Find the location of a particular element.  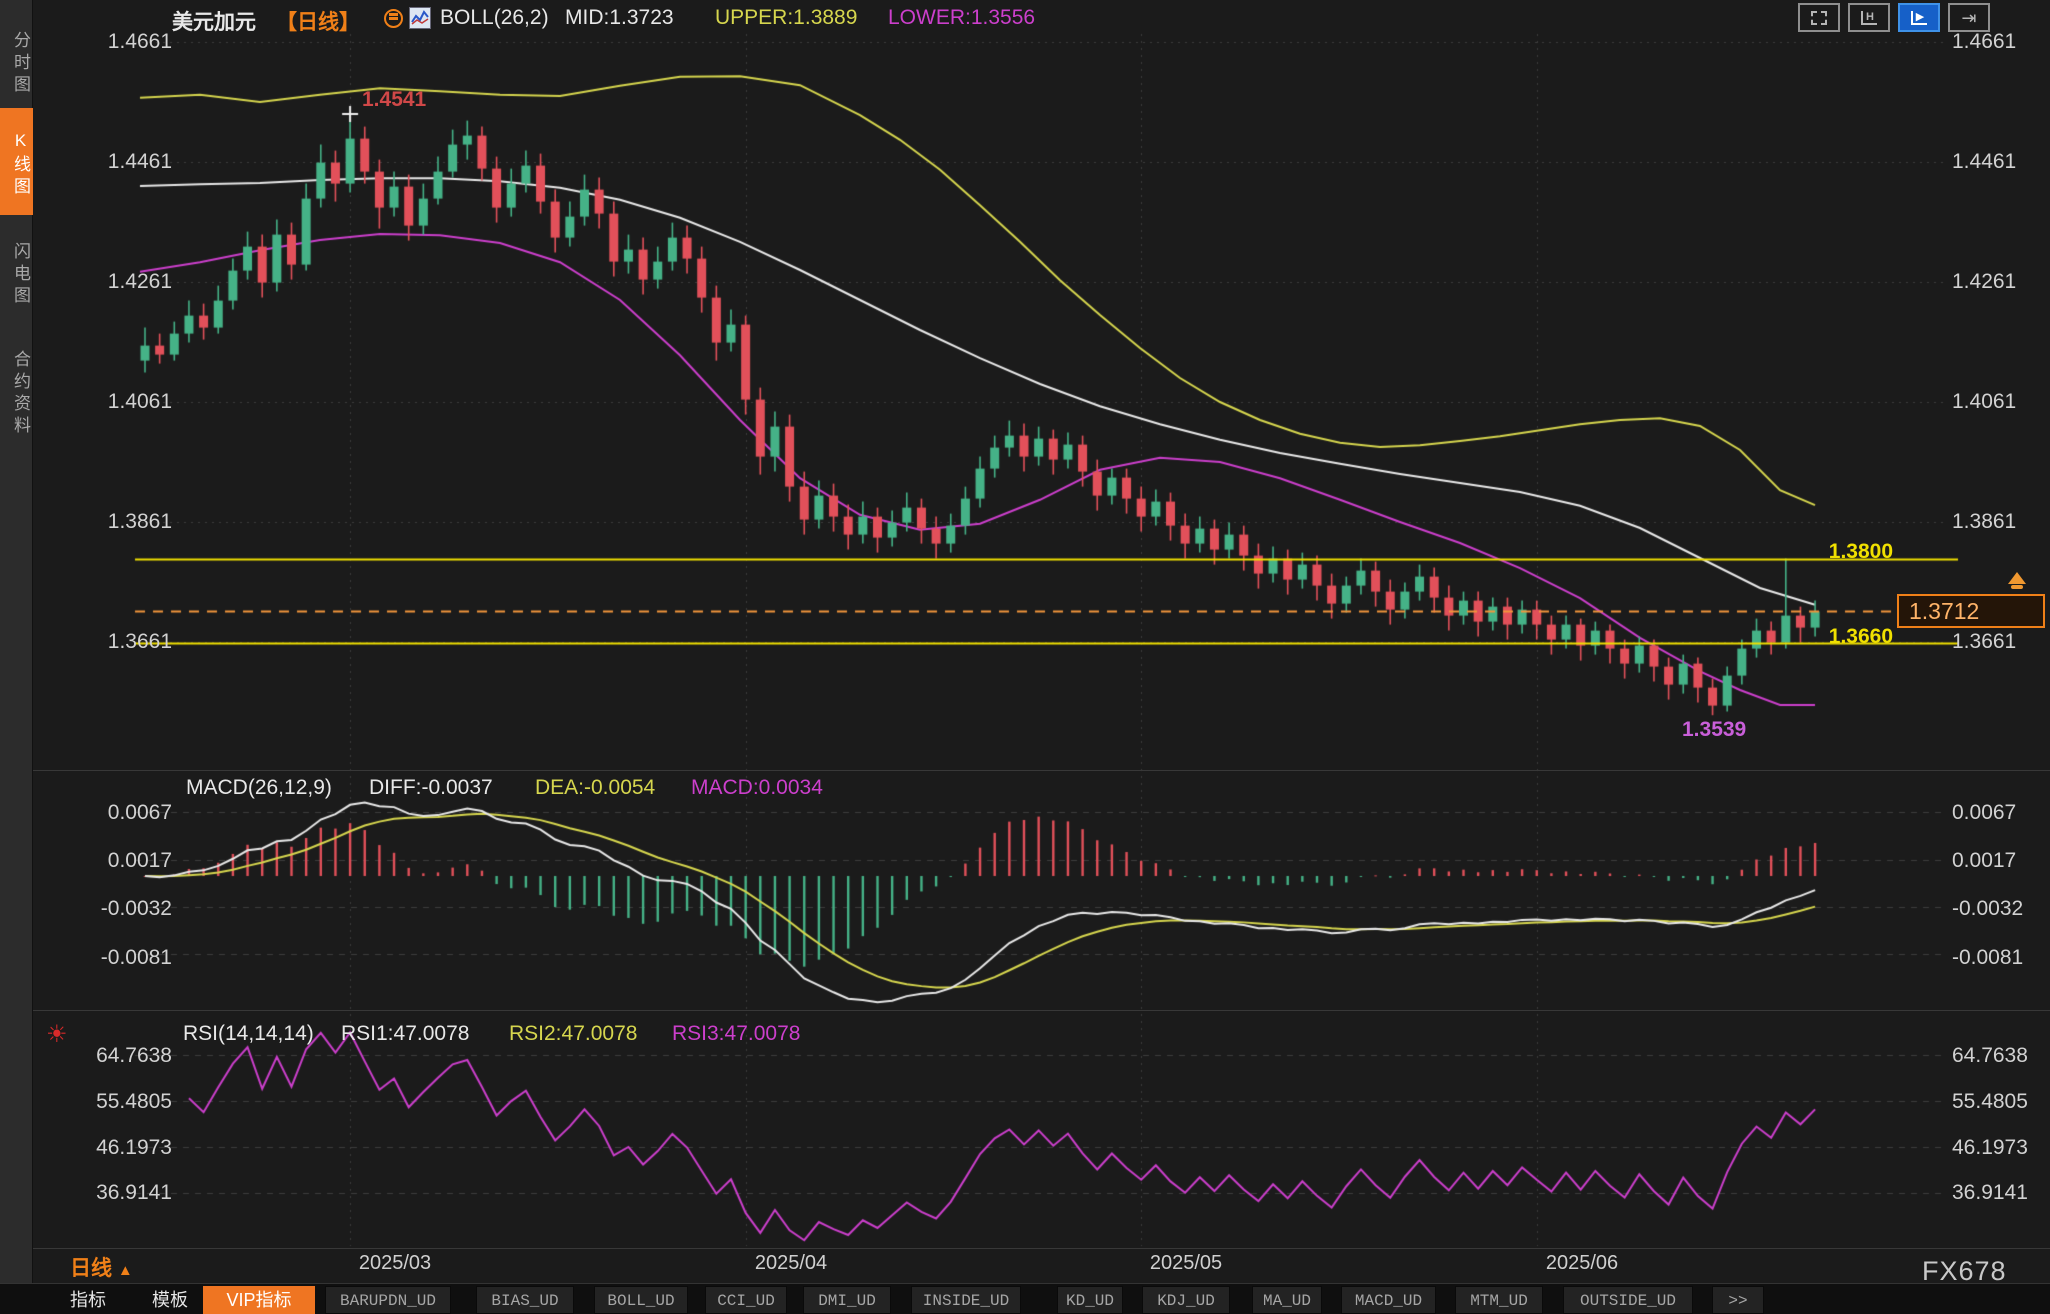

rsi1-value: RSI1:47.0078 is located at coordinates (405, 1033).